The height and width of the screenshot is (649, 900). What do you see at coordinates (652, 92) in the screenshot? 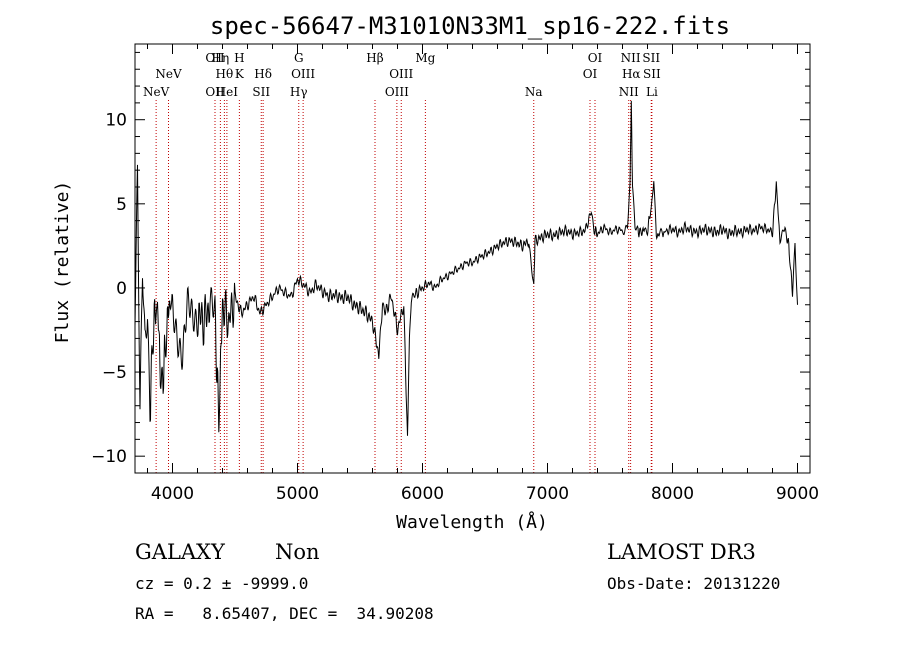
I see `line-label-26: Li` at bounding box center [652, 92].